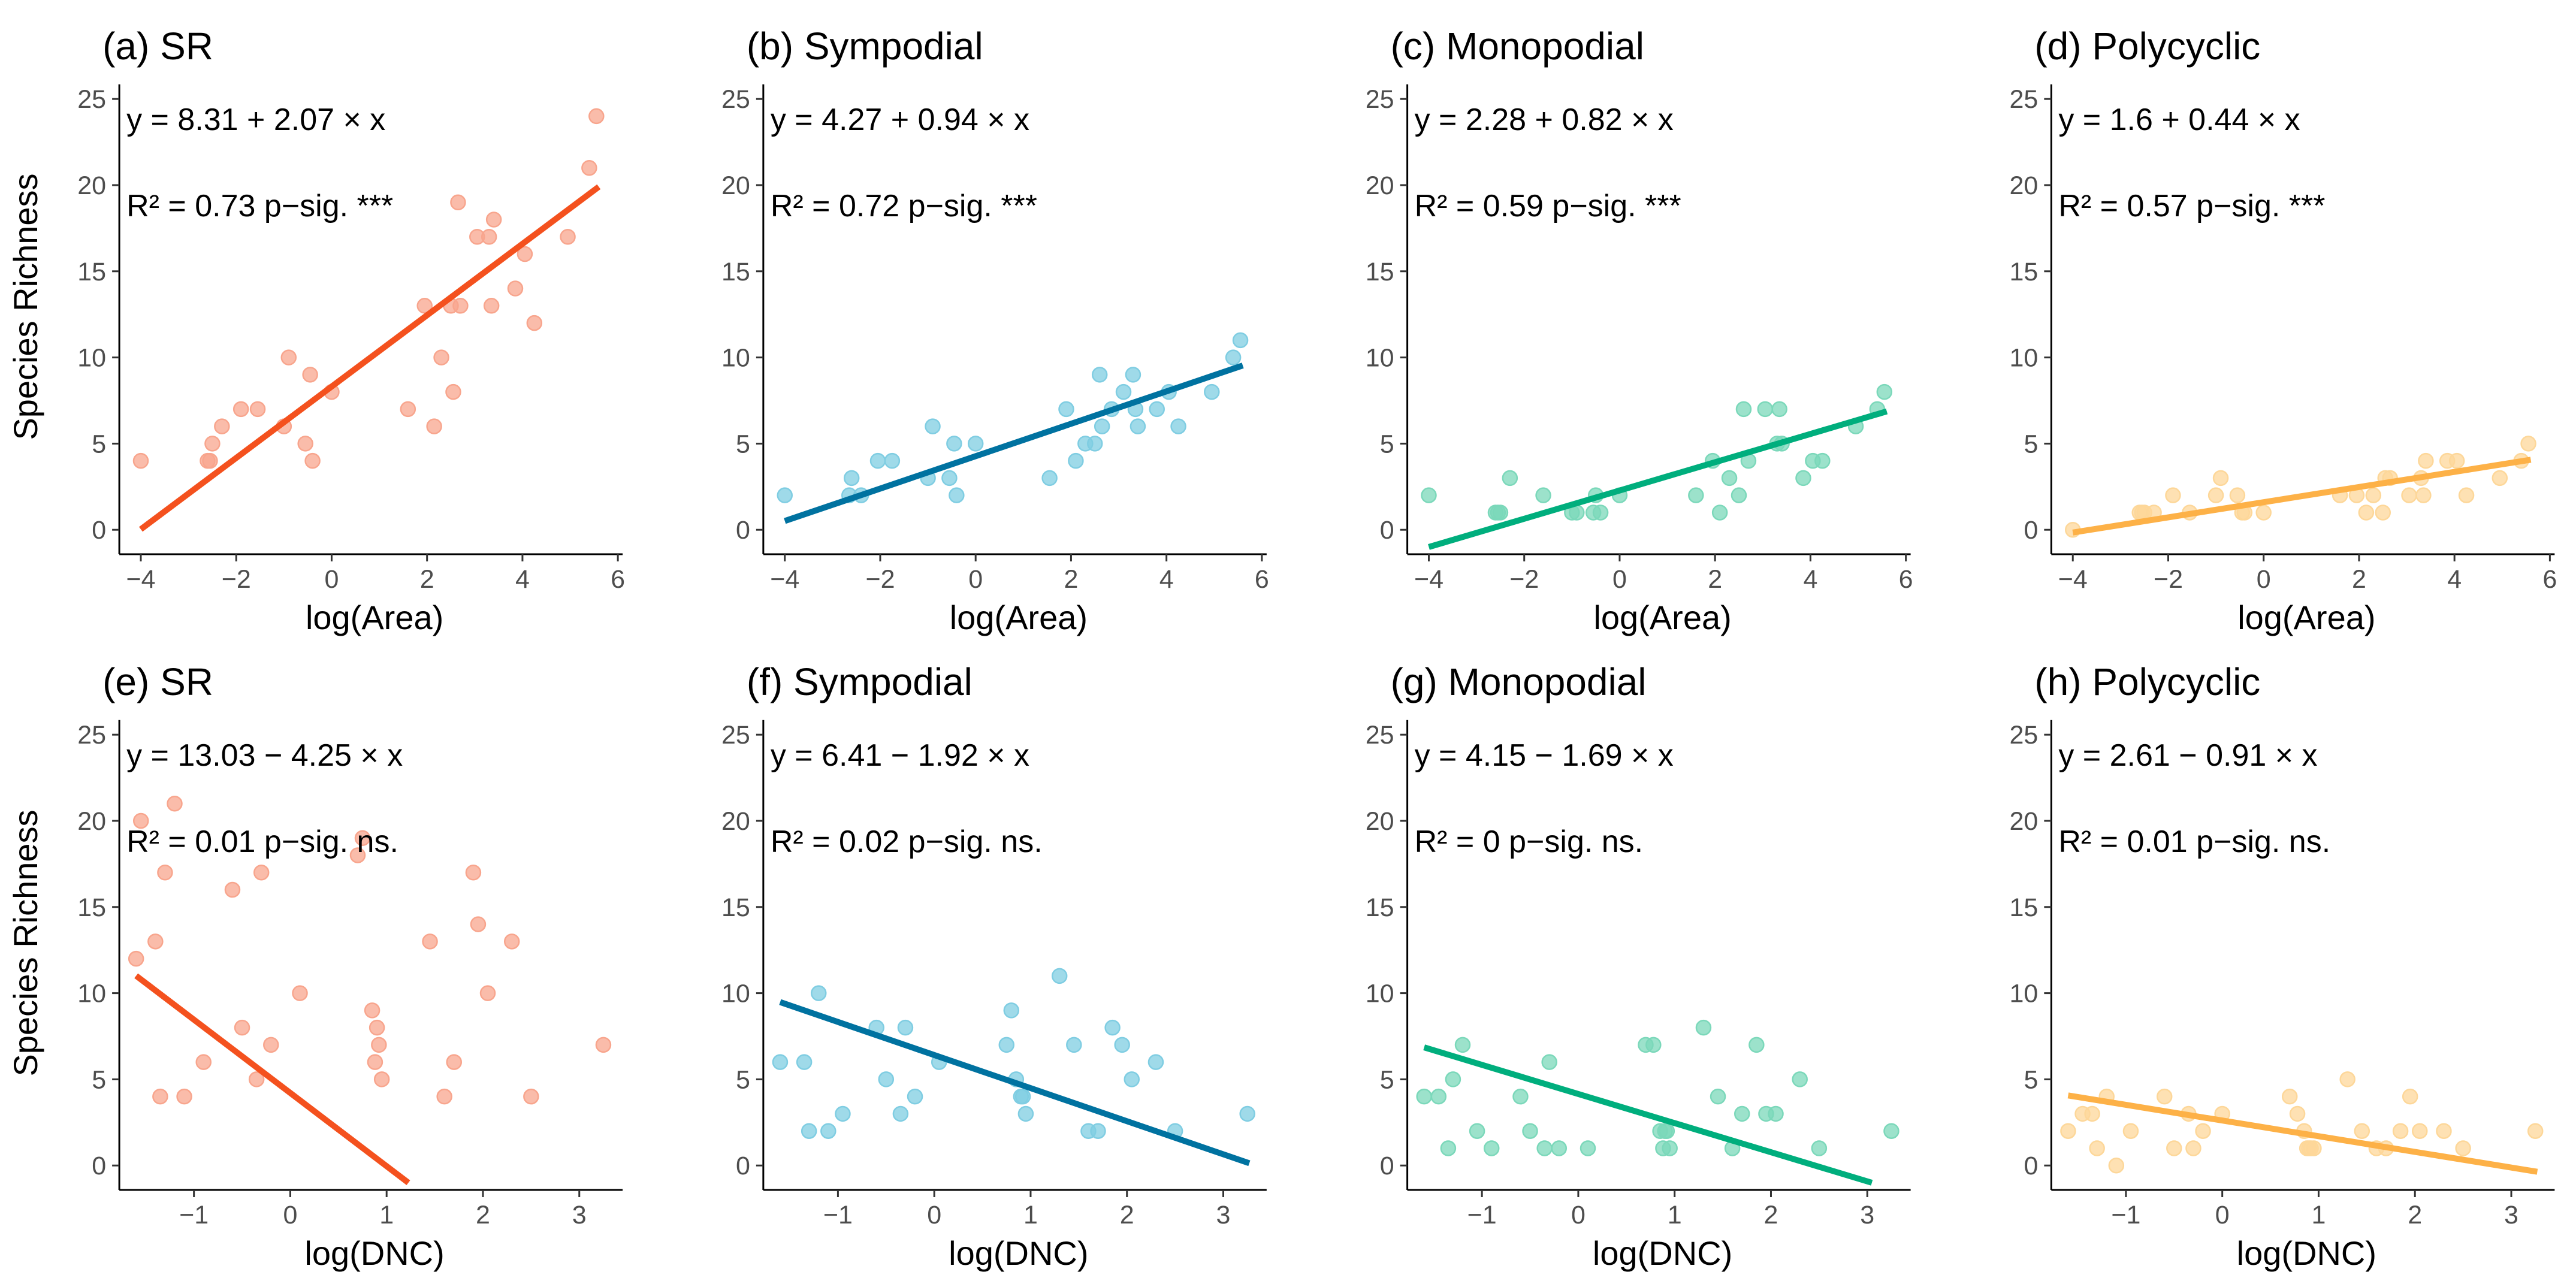 The image size is (2576, 1278). What do you see at coordinates (1545, 755) in the screenshot?
I see `regression-equation: y = 4.15 − 1.69 × x` at bounding box center [1545, 755].